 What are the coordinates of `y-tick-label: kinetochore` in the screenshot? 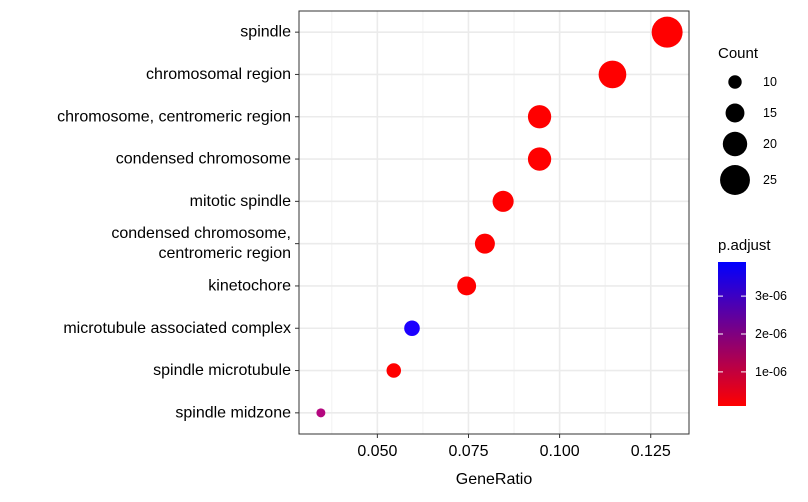 It's located at (249, 285).